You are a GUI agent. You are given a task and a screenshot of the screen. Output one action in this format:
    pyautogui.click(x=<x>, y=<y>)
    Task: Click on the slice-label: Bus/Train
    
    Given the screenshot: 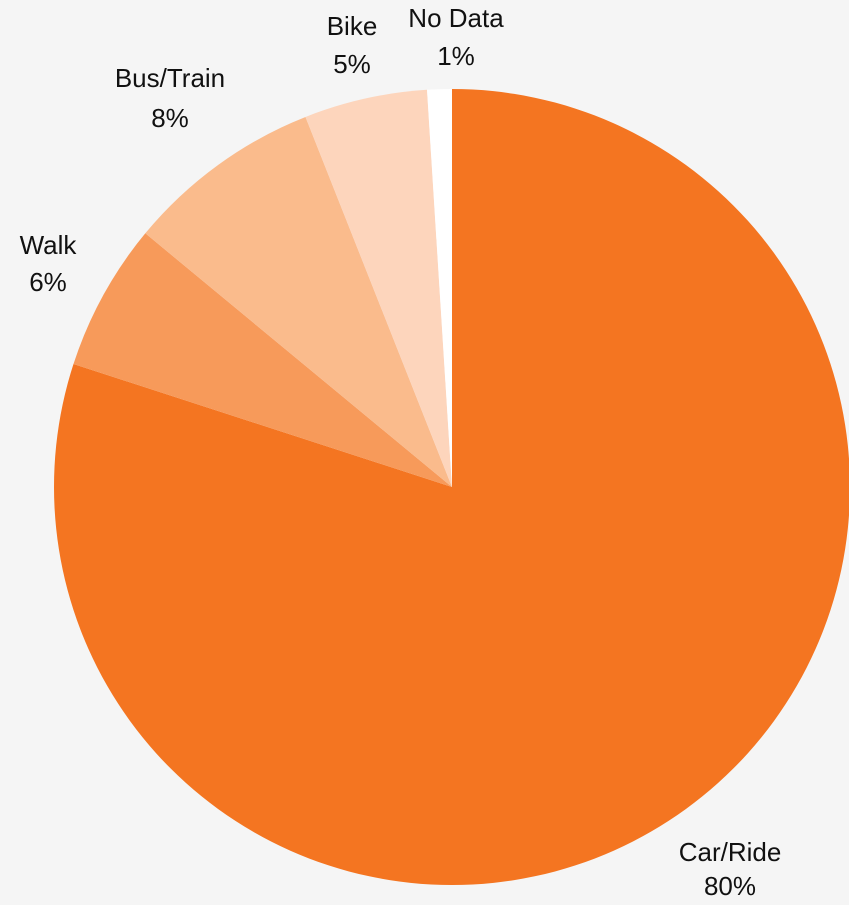 What is the action you would take?
    pyautogui.click(x=170, y=78)
    